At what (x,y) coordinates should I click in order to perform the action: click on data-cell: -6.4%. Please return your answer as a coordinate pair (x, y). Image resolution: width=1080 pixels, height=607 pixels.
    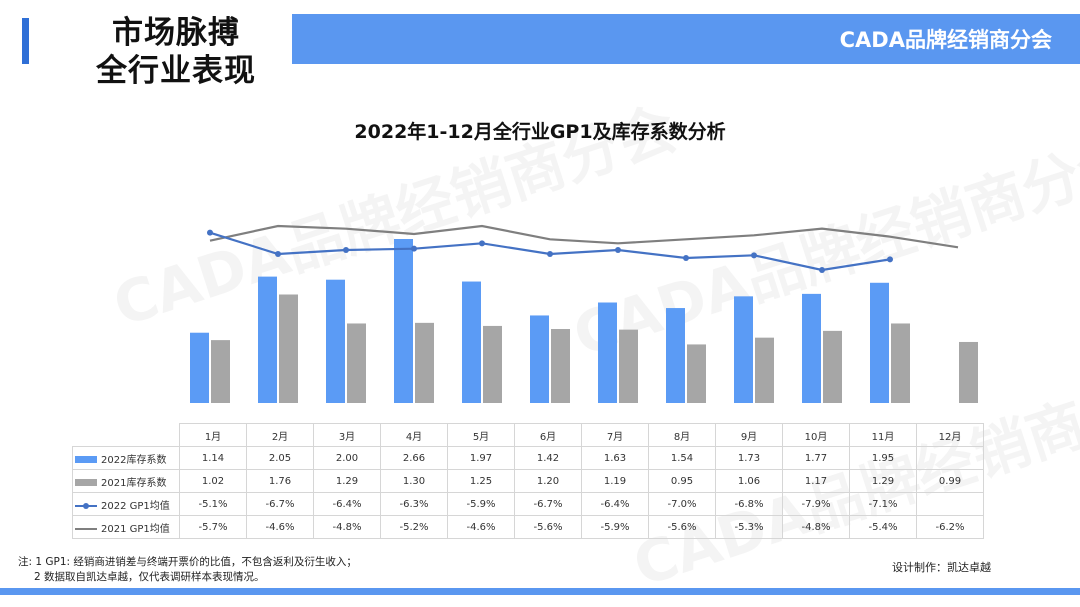
    Looking at the image, I should click on (347, 504).